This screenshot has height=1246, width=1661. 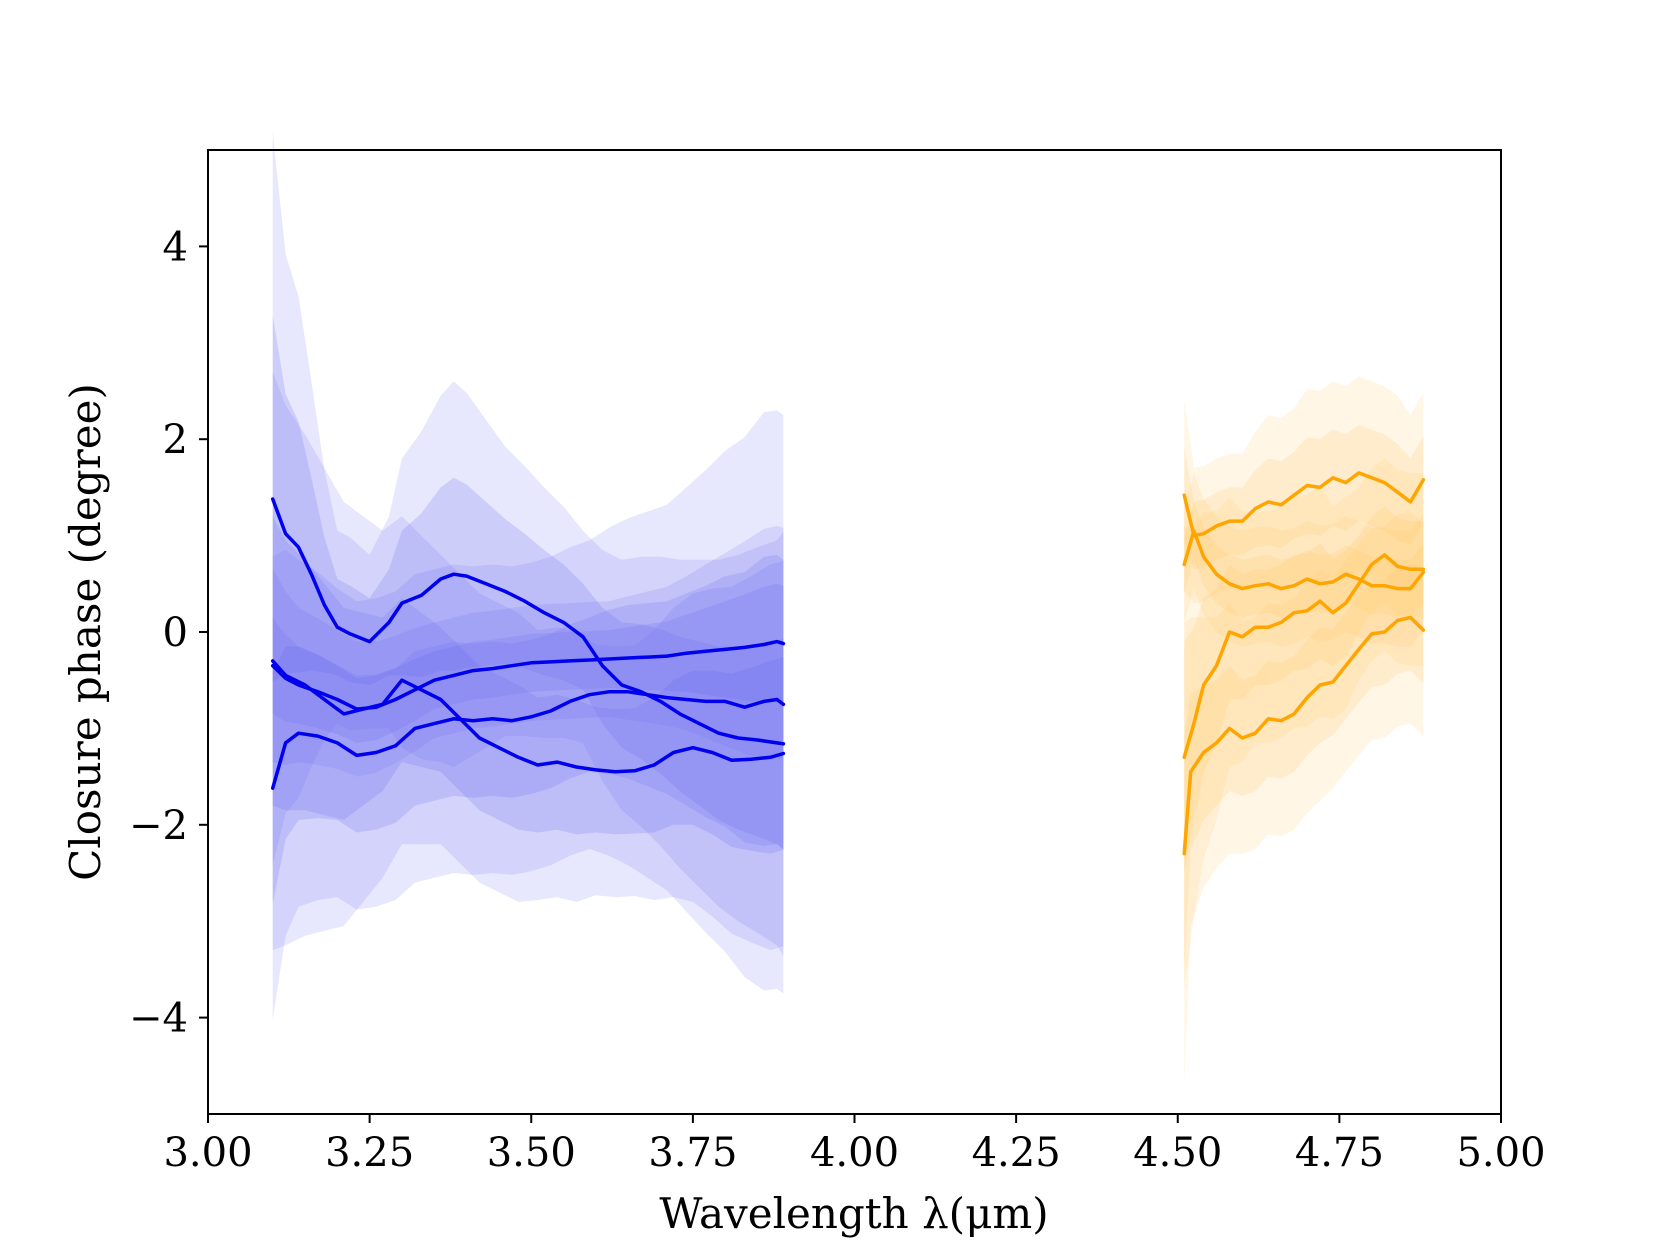 I want to click on x-axis-label: Wavelength λ(μm), so click(x=853, y=1213).